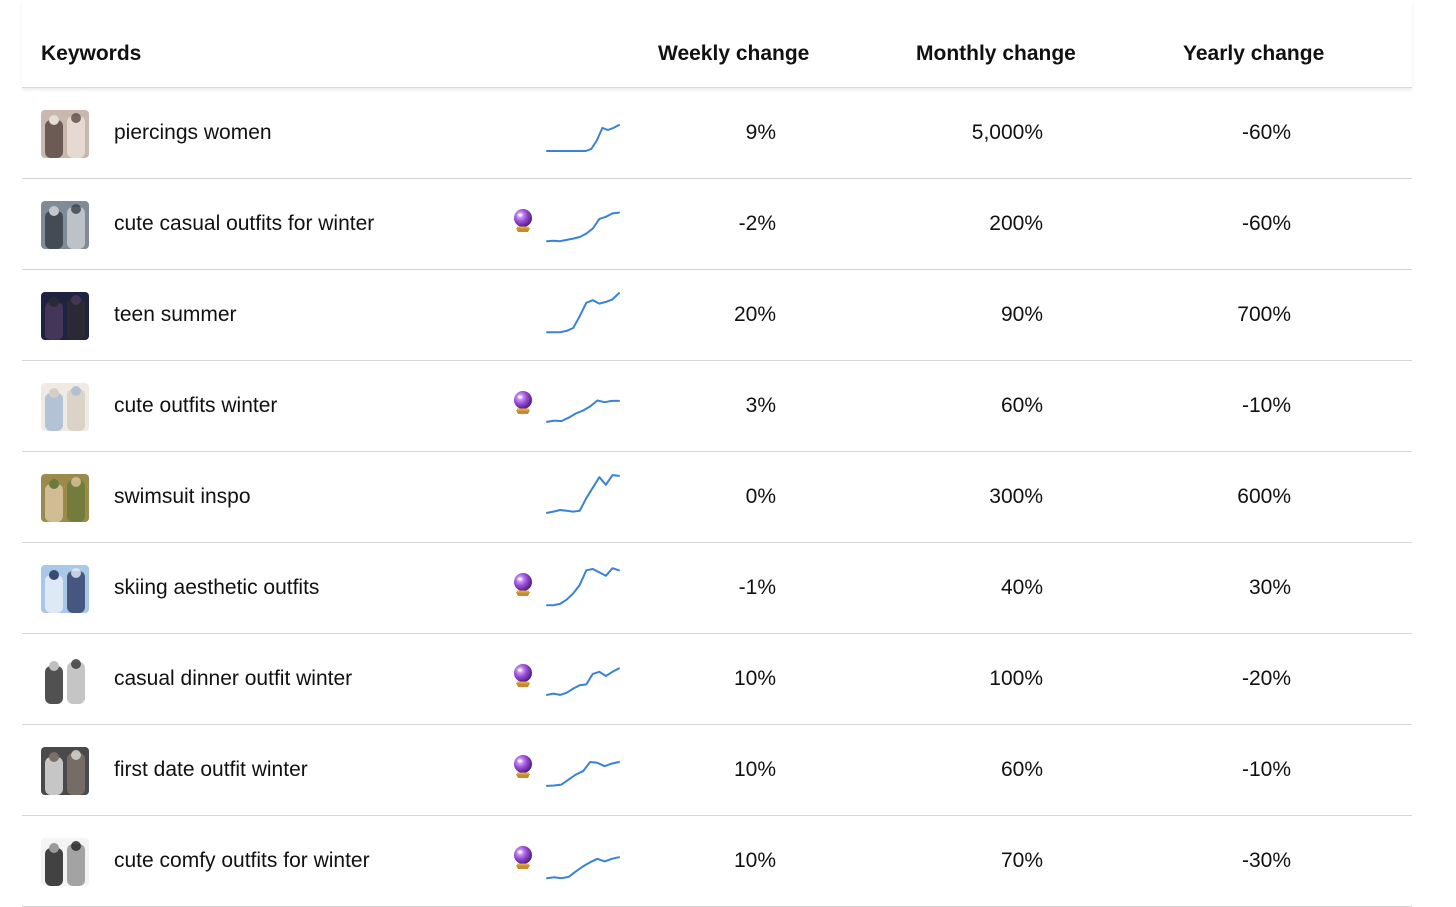 This screenshot has width=1456, height=907. I want to click on column-header-weekly-change: Weekly change, so click(734, 53).